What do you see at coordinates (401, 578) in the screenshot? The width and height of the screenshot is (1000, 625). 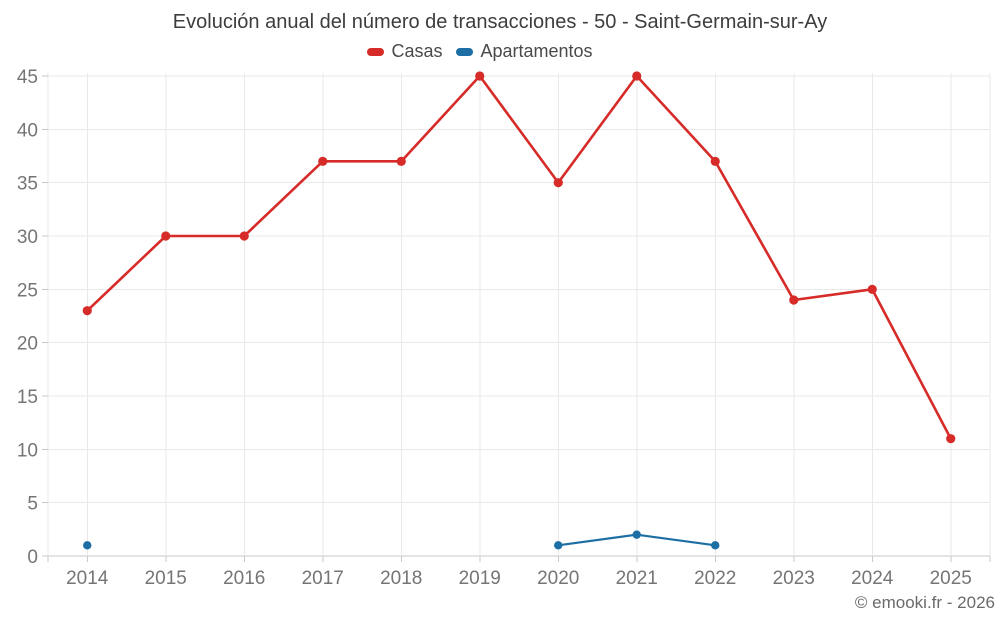 I see `x-axis-tick-label: 2018` at bounding box center [401, 578].